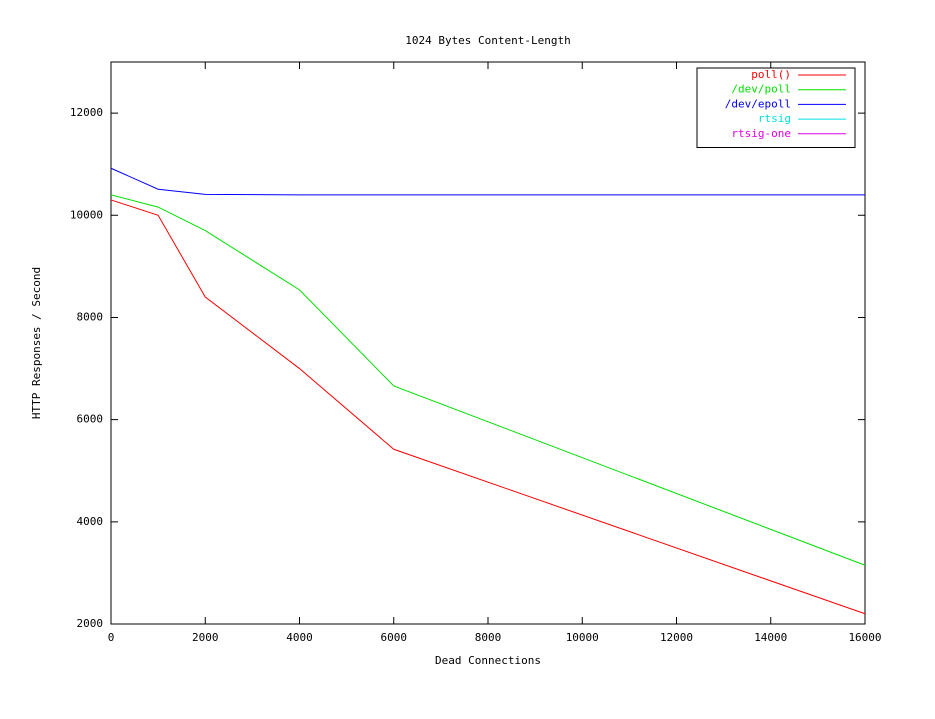  I want to click on x-tick-label: 16000, so click(864, 637).